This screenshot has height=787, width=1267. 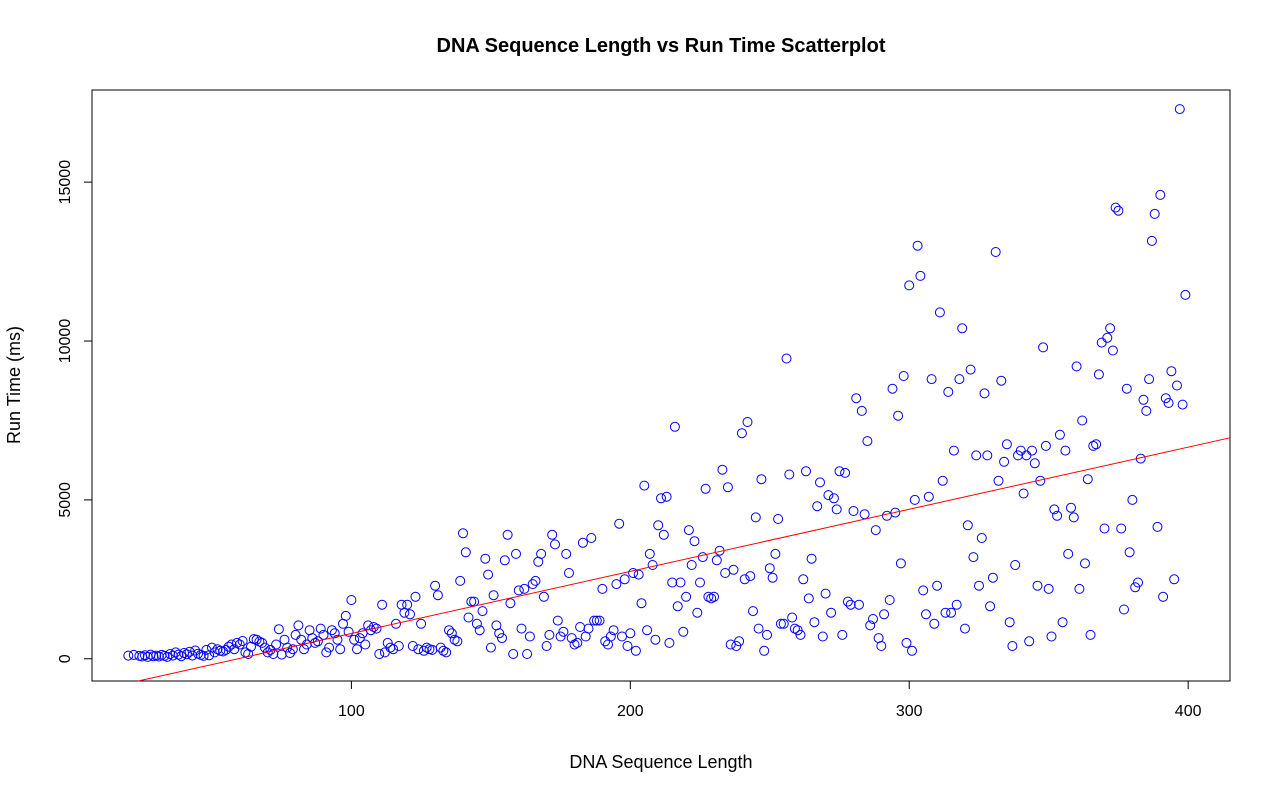 I want to click on x-axis-label: DNA Sequence Length, so click(x=660, y=762).